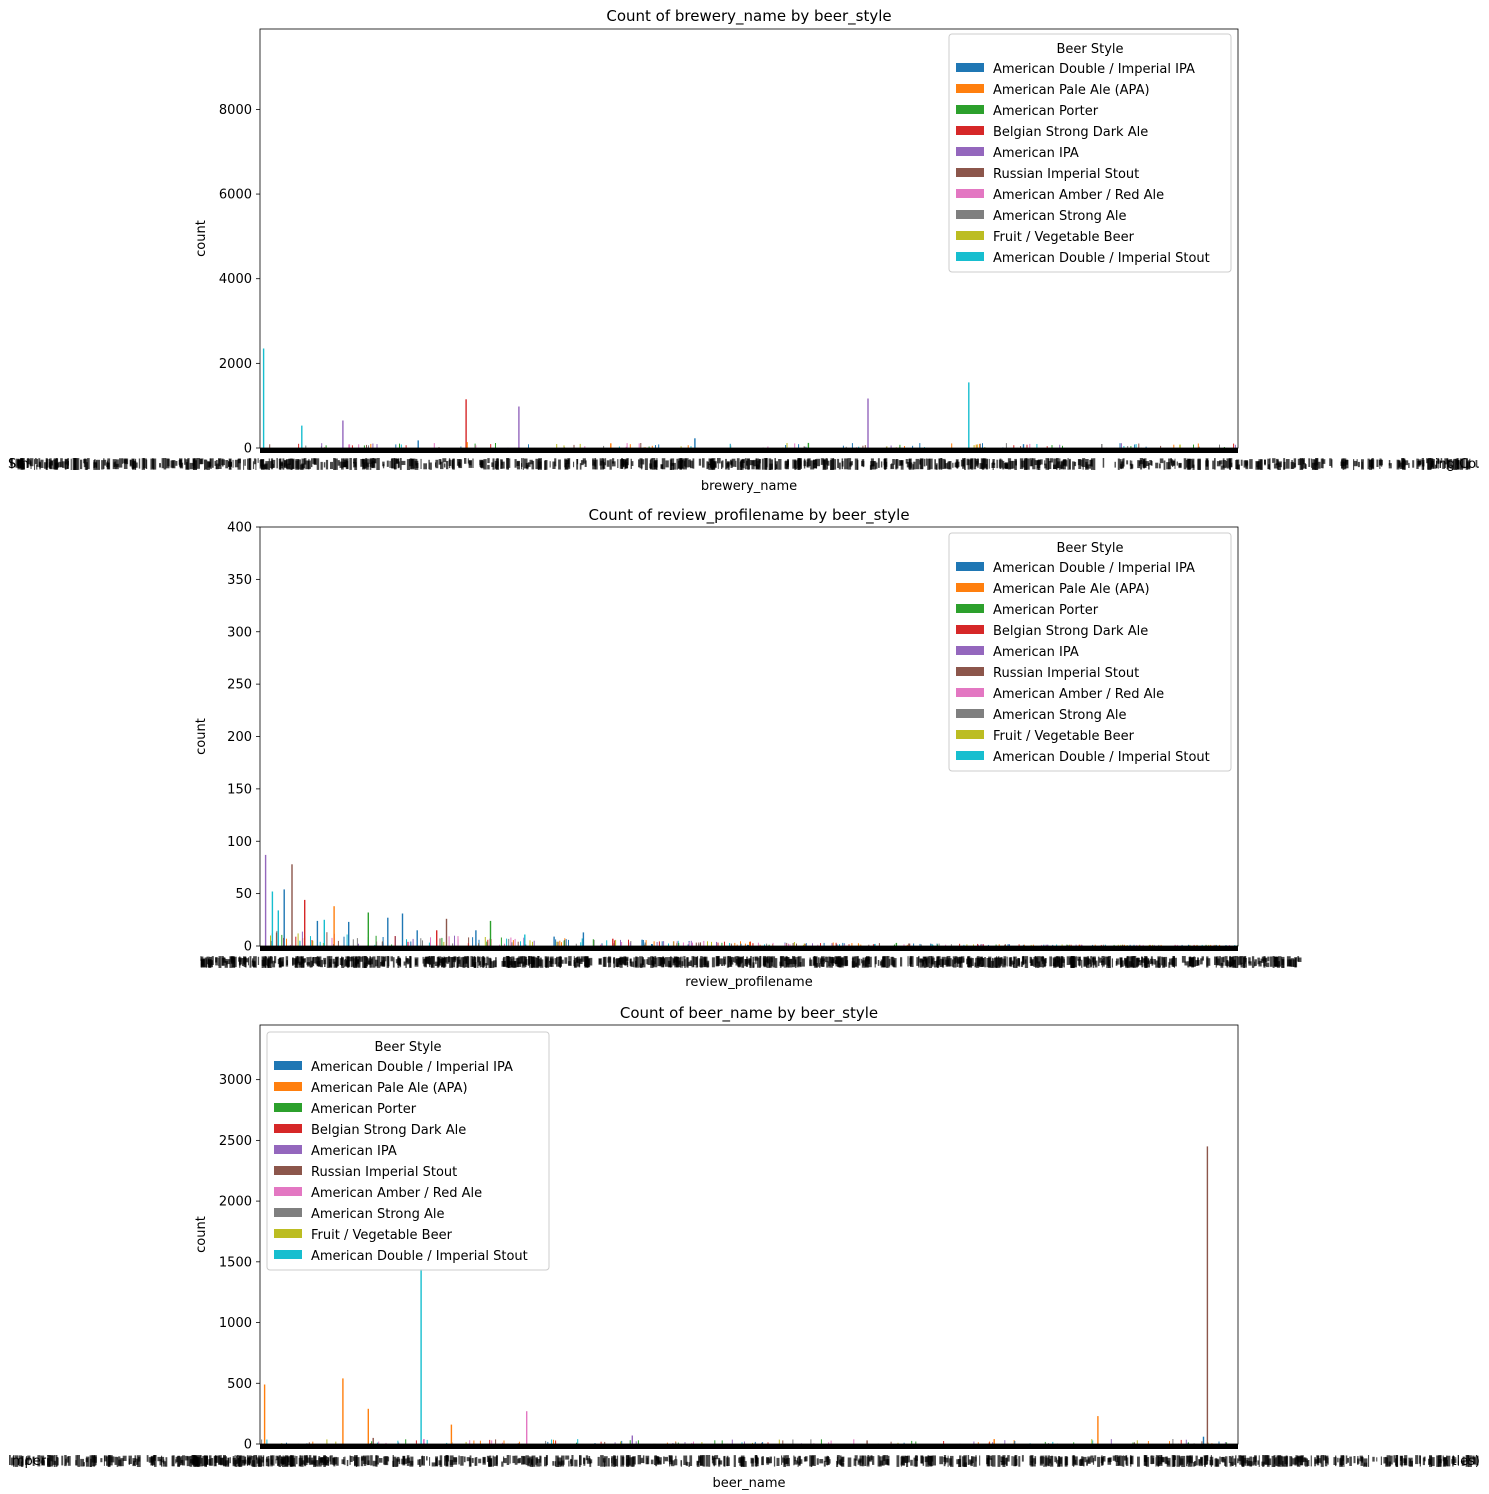 The image size is (1489, 1494). What do you see at coordinates (1066, 673) in the screenshot?
I see `legend-entry: Russian Imperial Stout` at bounding box center [1066, 673].